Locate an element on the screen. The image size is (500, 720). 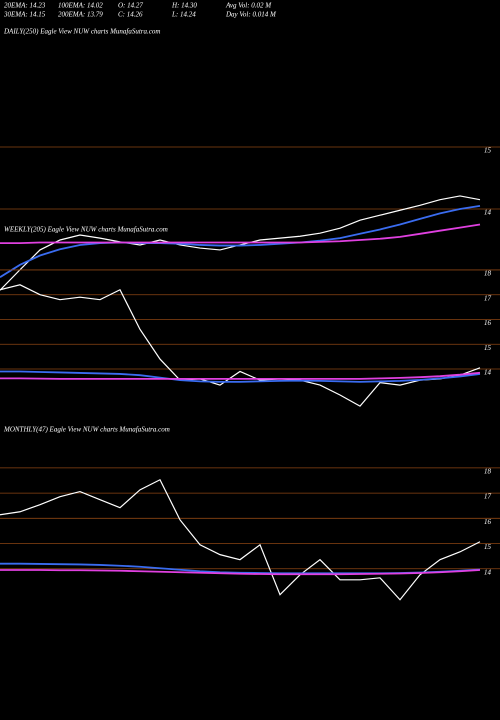
header-stat: O: 14.27 is located at coordinates (130, 6).